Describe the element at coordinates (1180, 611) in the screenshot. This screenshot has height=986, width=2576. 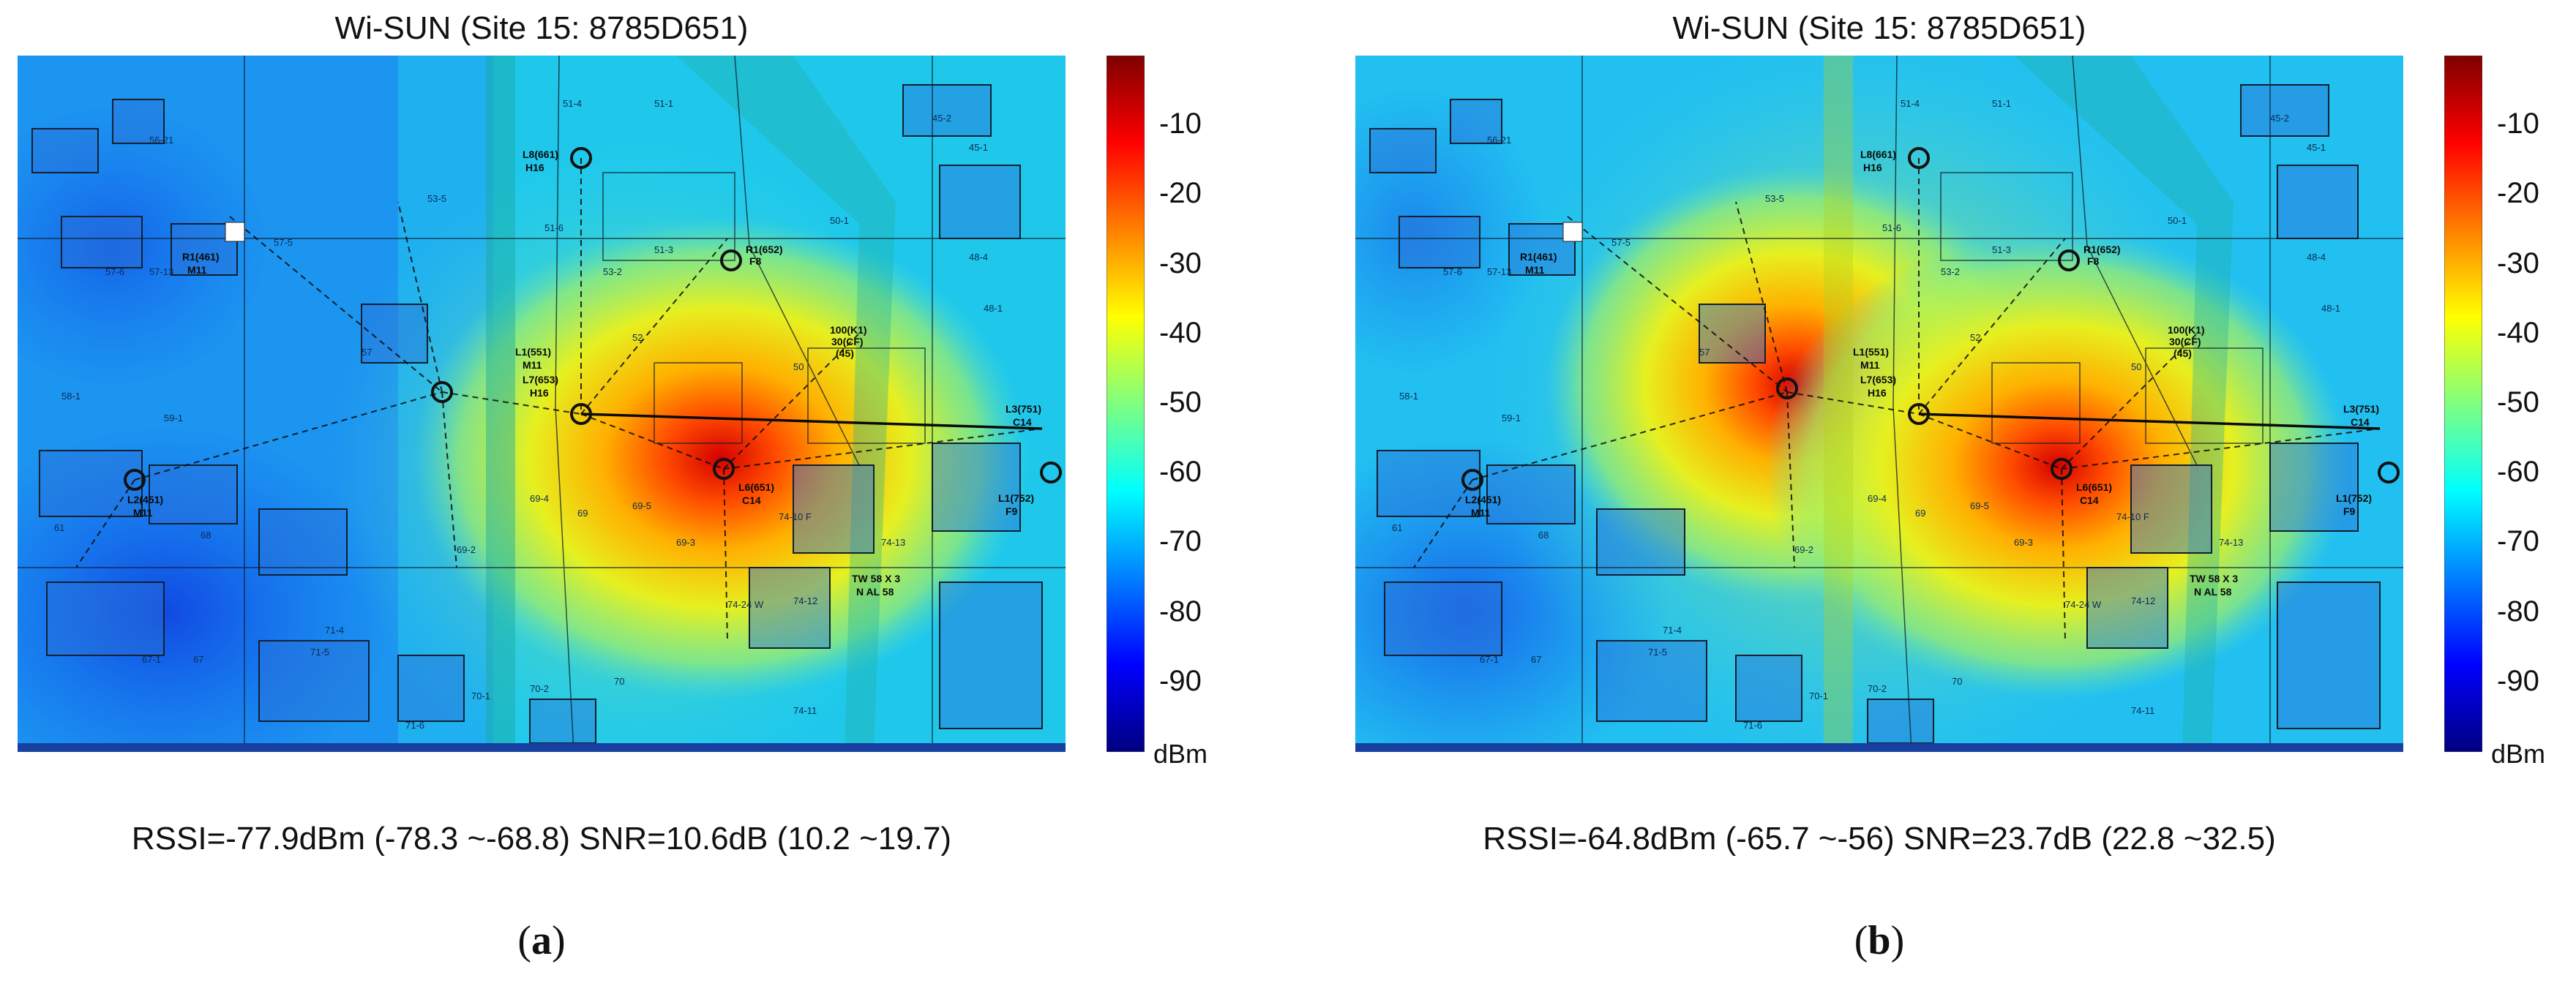
I see `colorbar-tick: -80` at that location.